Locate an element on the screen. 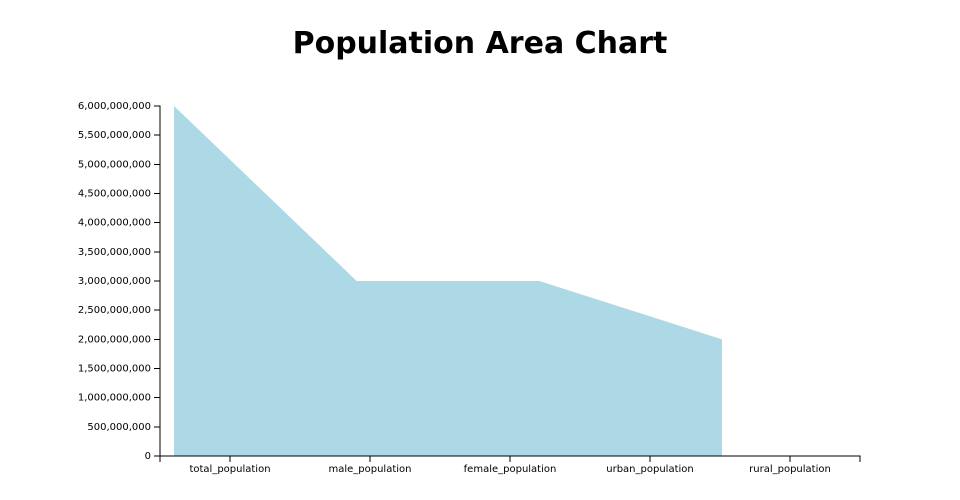  y-tick-label: 1,500,000,000 is located at coordinates (114, 369).